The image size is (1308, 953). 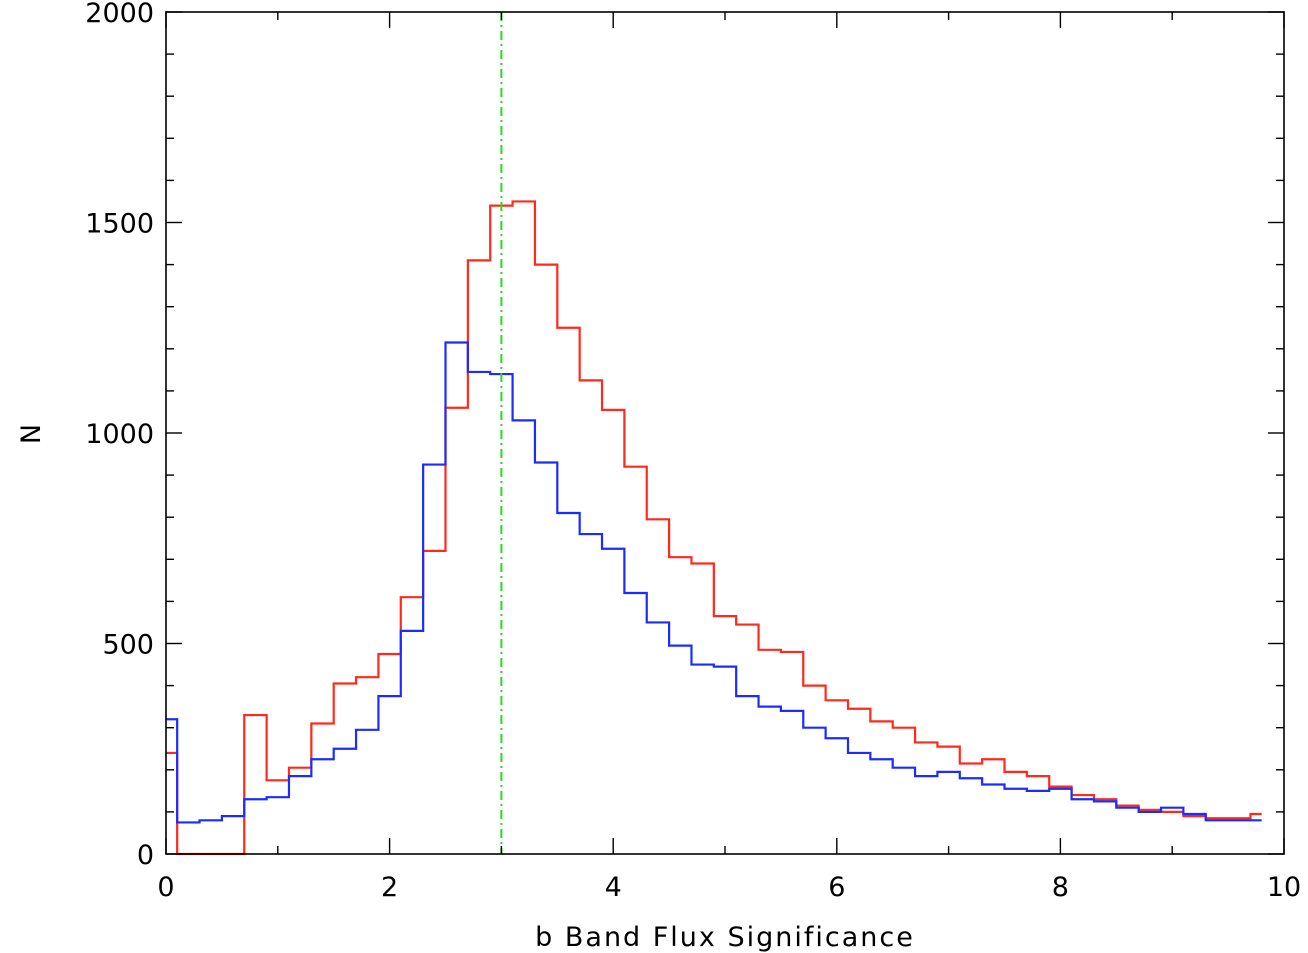 I want to click on x-tick-label: 2, so click(x=389, y=887).